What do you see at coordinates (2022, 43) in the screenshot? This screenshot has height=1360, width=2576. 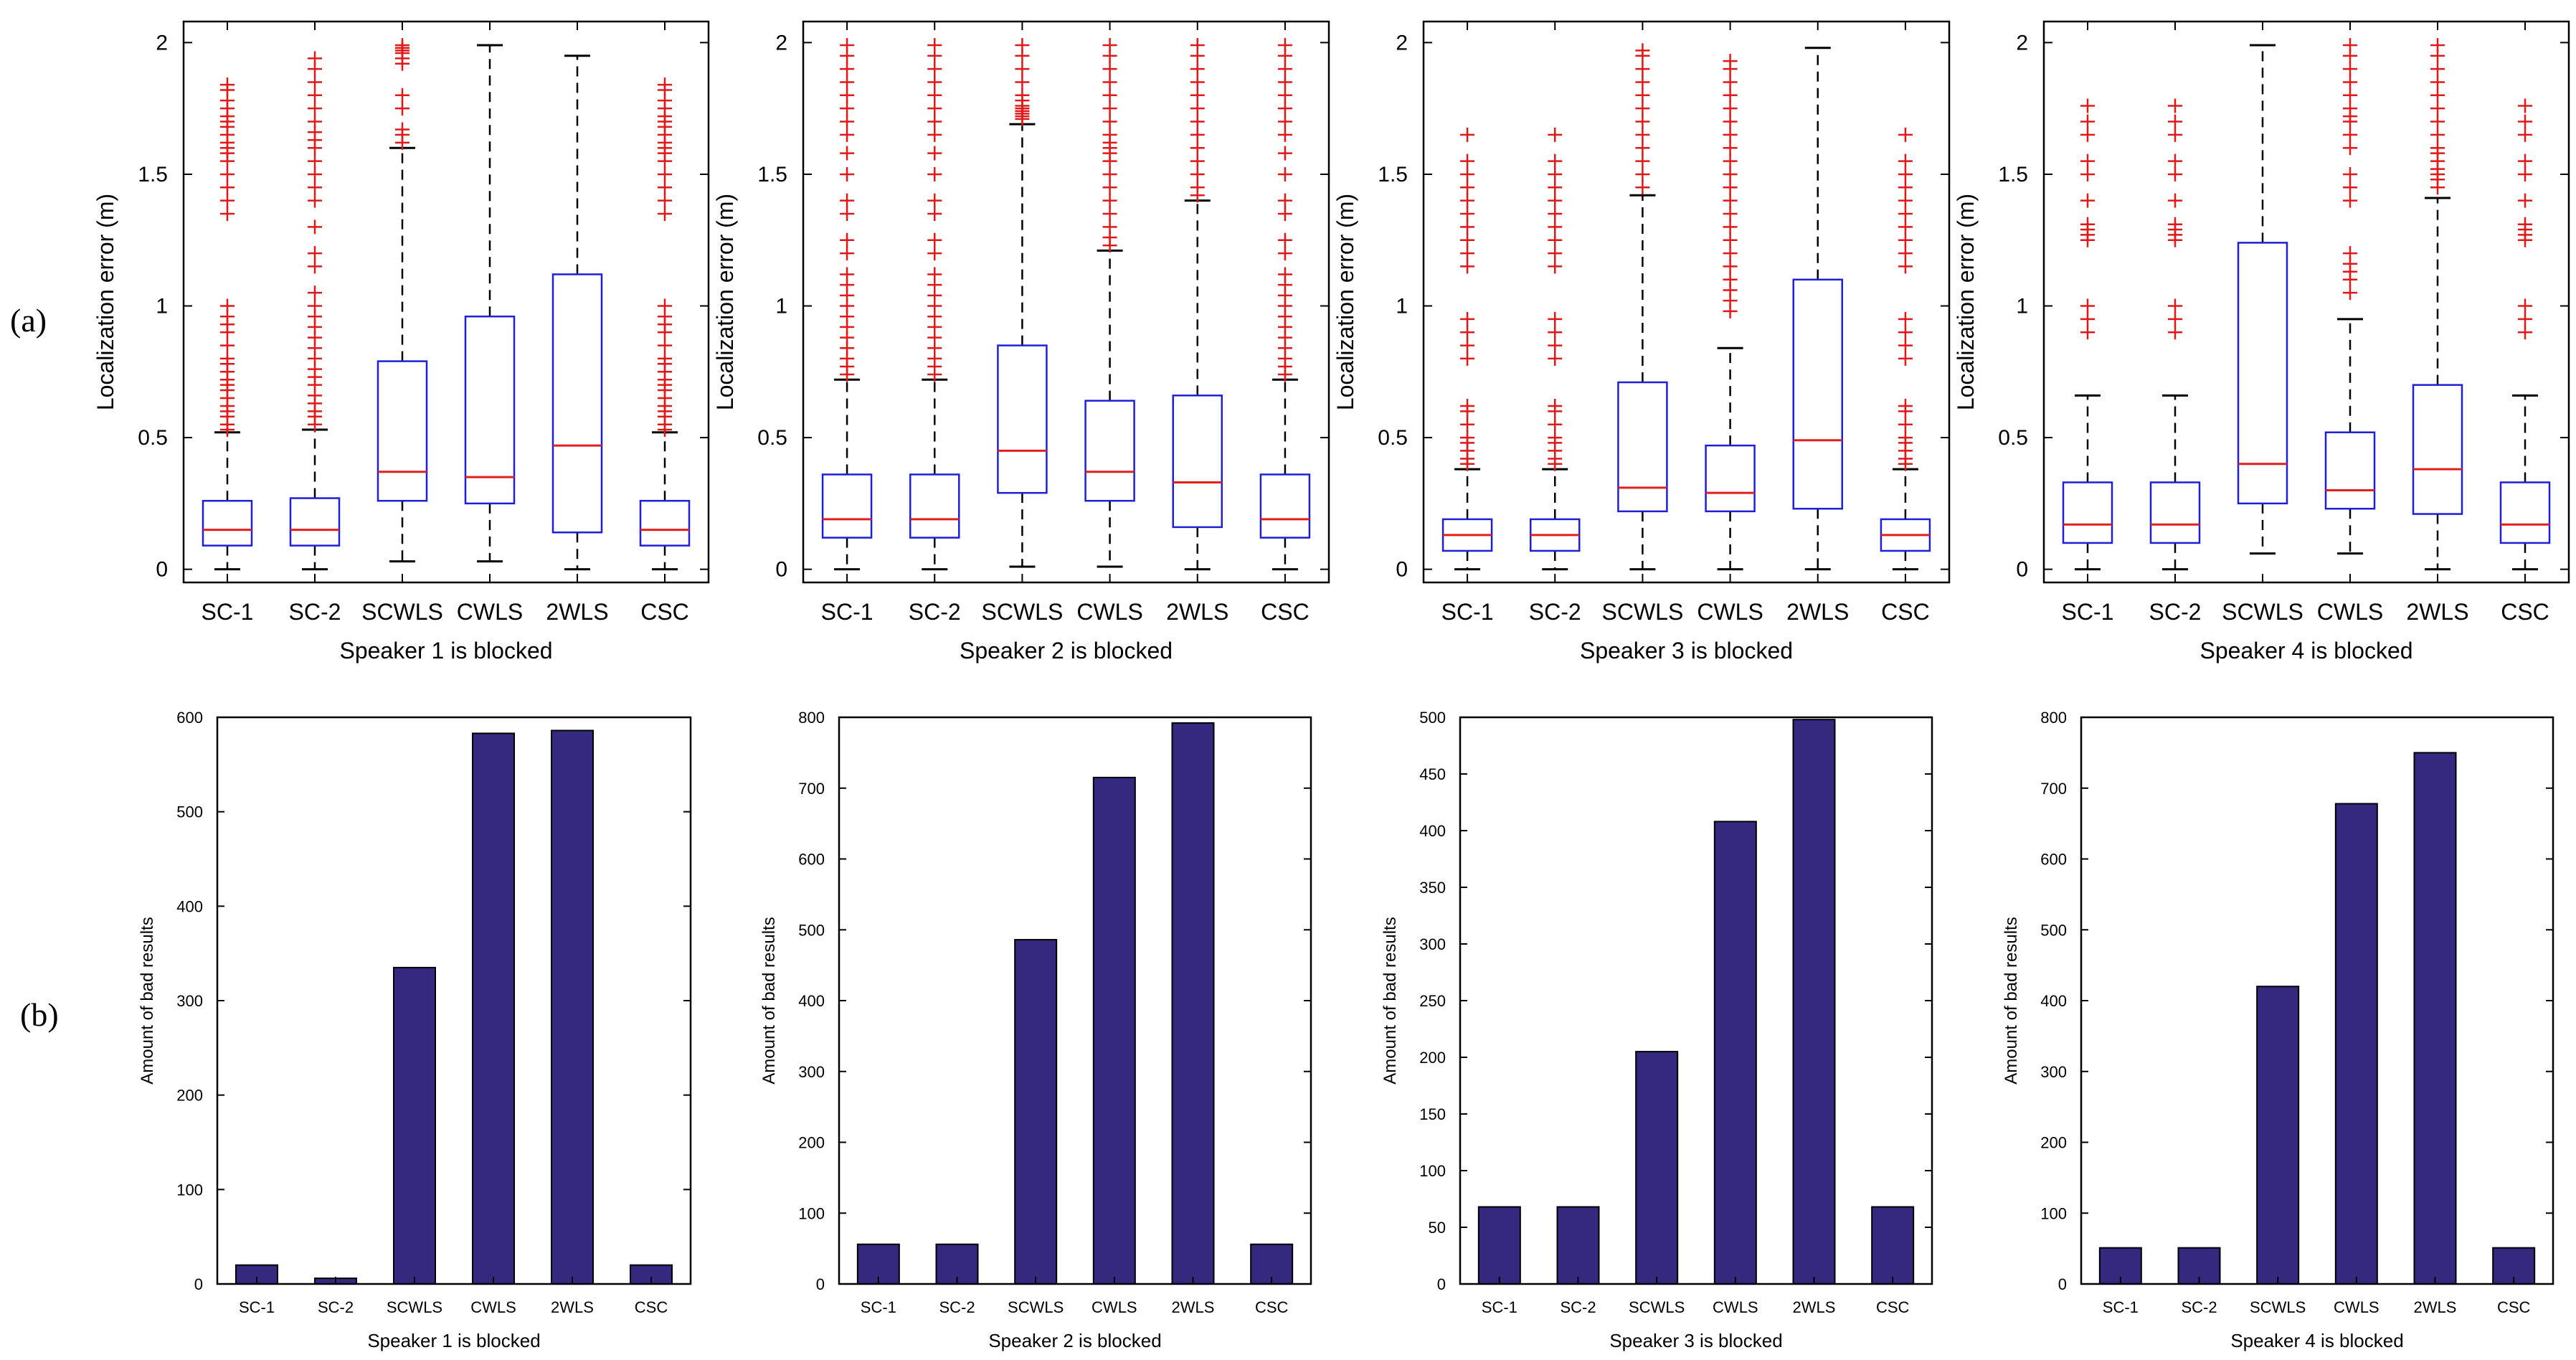 I see `y-tick-label: 2` at bounding box center [2022, 43].